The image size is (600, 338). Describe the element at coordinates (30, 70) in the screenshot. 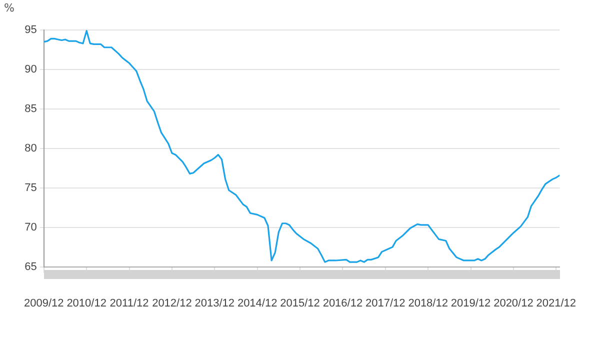

I see `y-tick-label: 90` at that location.